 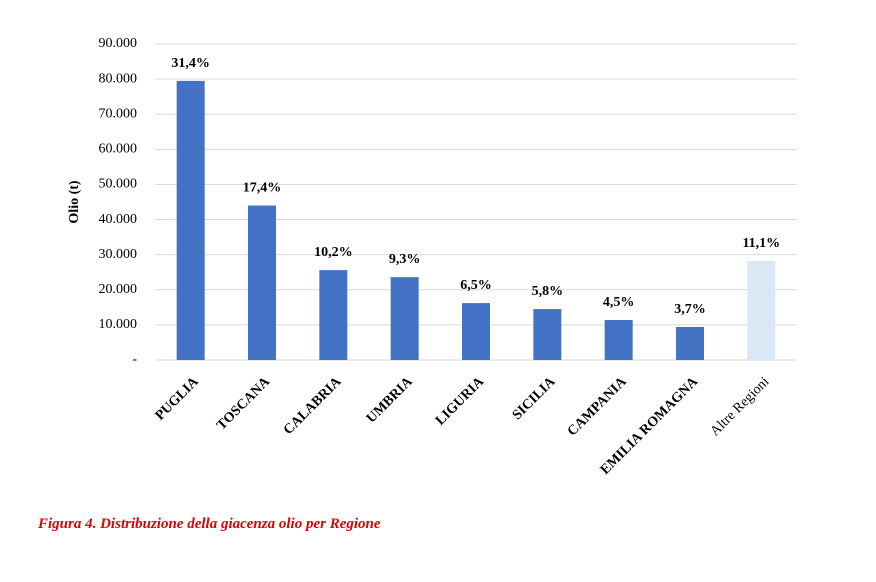 I want to click on data-label: 4,5%, so click(x=619, y=302).